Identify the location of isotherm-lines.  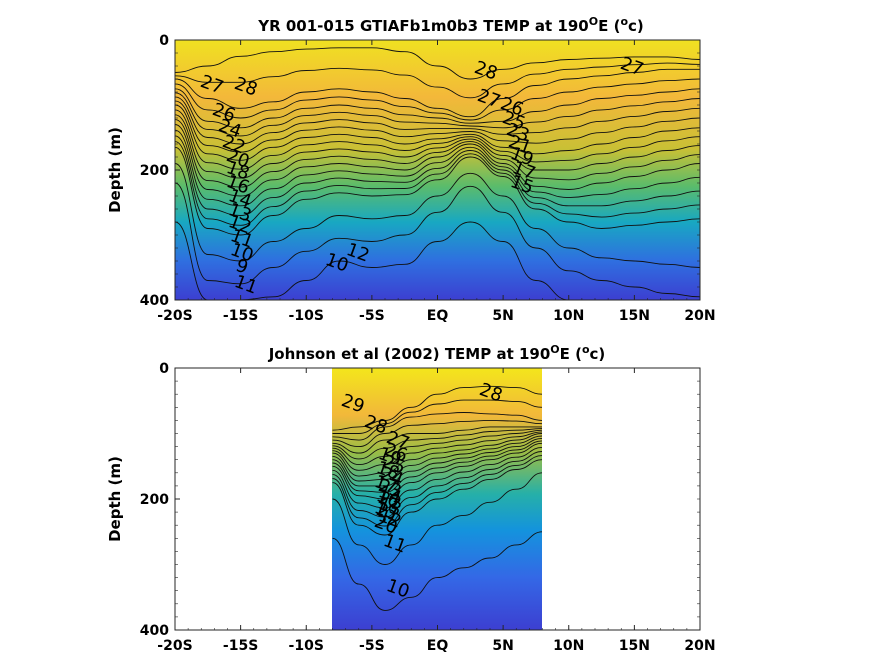
(437, 498).